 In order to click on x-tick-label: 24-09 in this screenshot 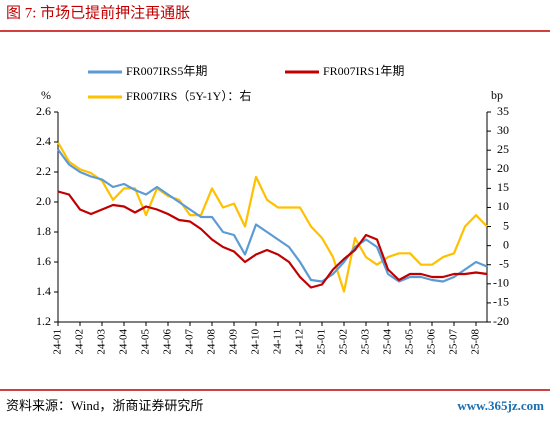, I will do `click(234, 342)`.